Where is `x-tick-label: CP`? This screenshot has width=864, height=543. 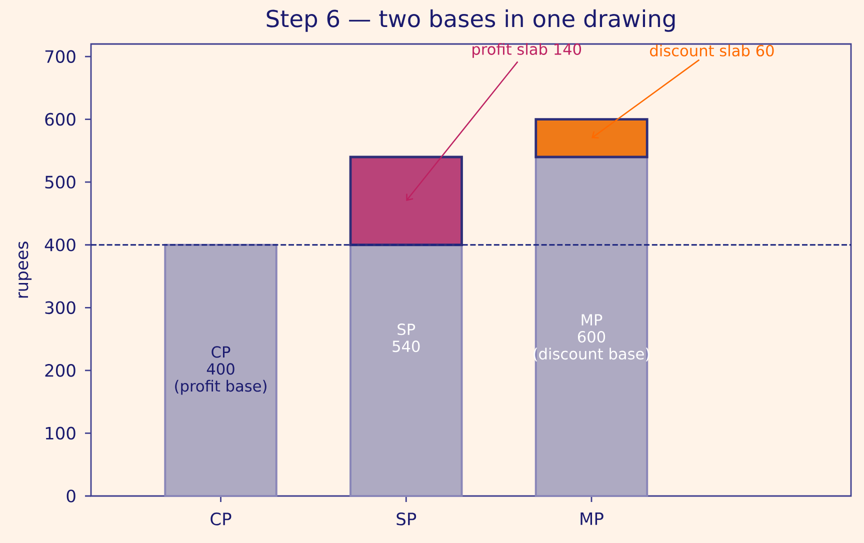 x-tick-label: CP is located at coordinates (221, 519).